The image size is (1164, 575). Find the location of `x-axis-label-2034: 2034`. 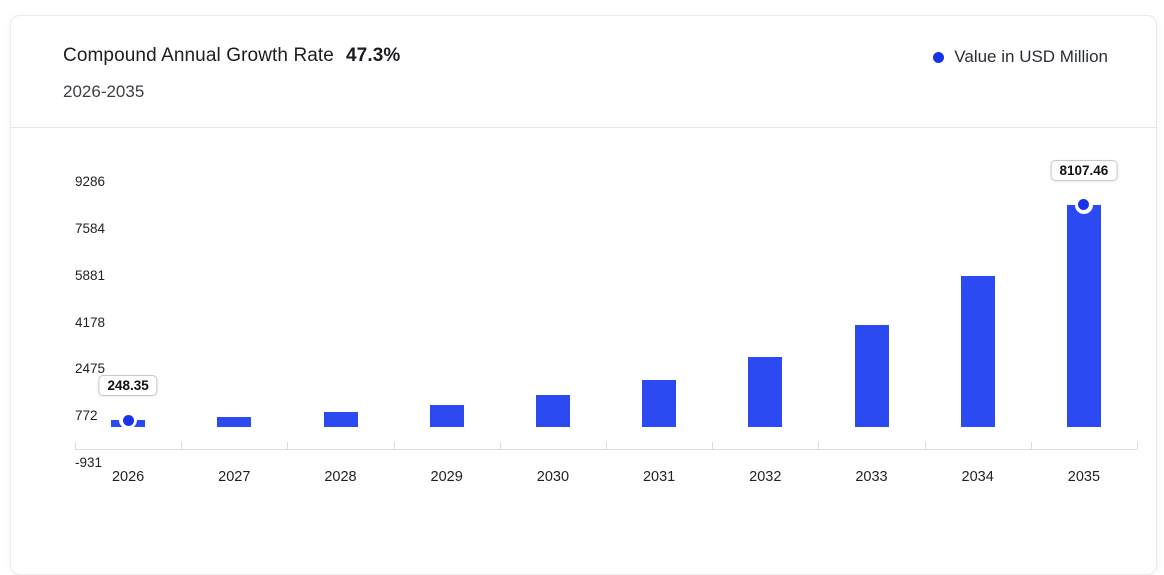

x-axis-label-2034: 2034 is located at coordinates (977, 477).